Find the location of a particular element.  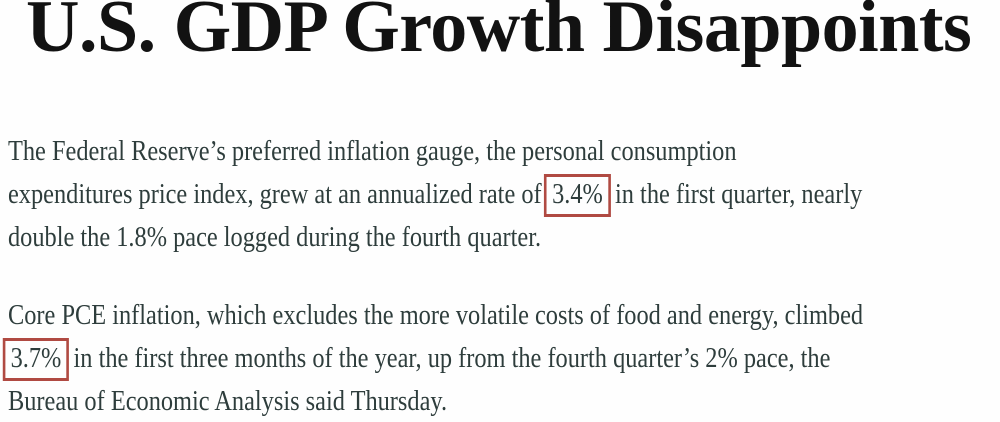

core-pce-rate-highlight-box: 3.7% is located at coordinates (36, 359).